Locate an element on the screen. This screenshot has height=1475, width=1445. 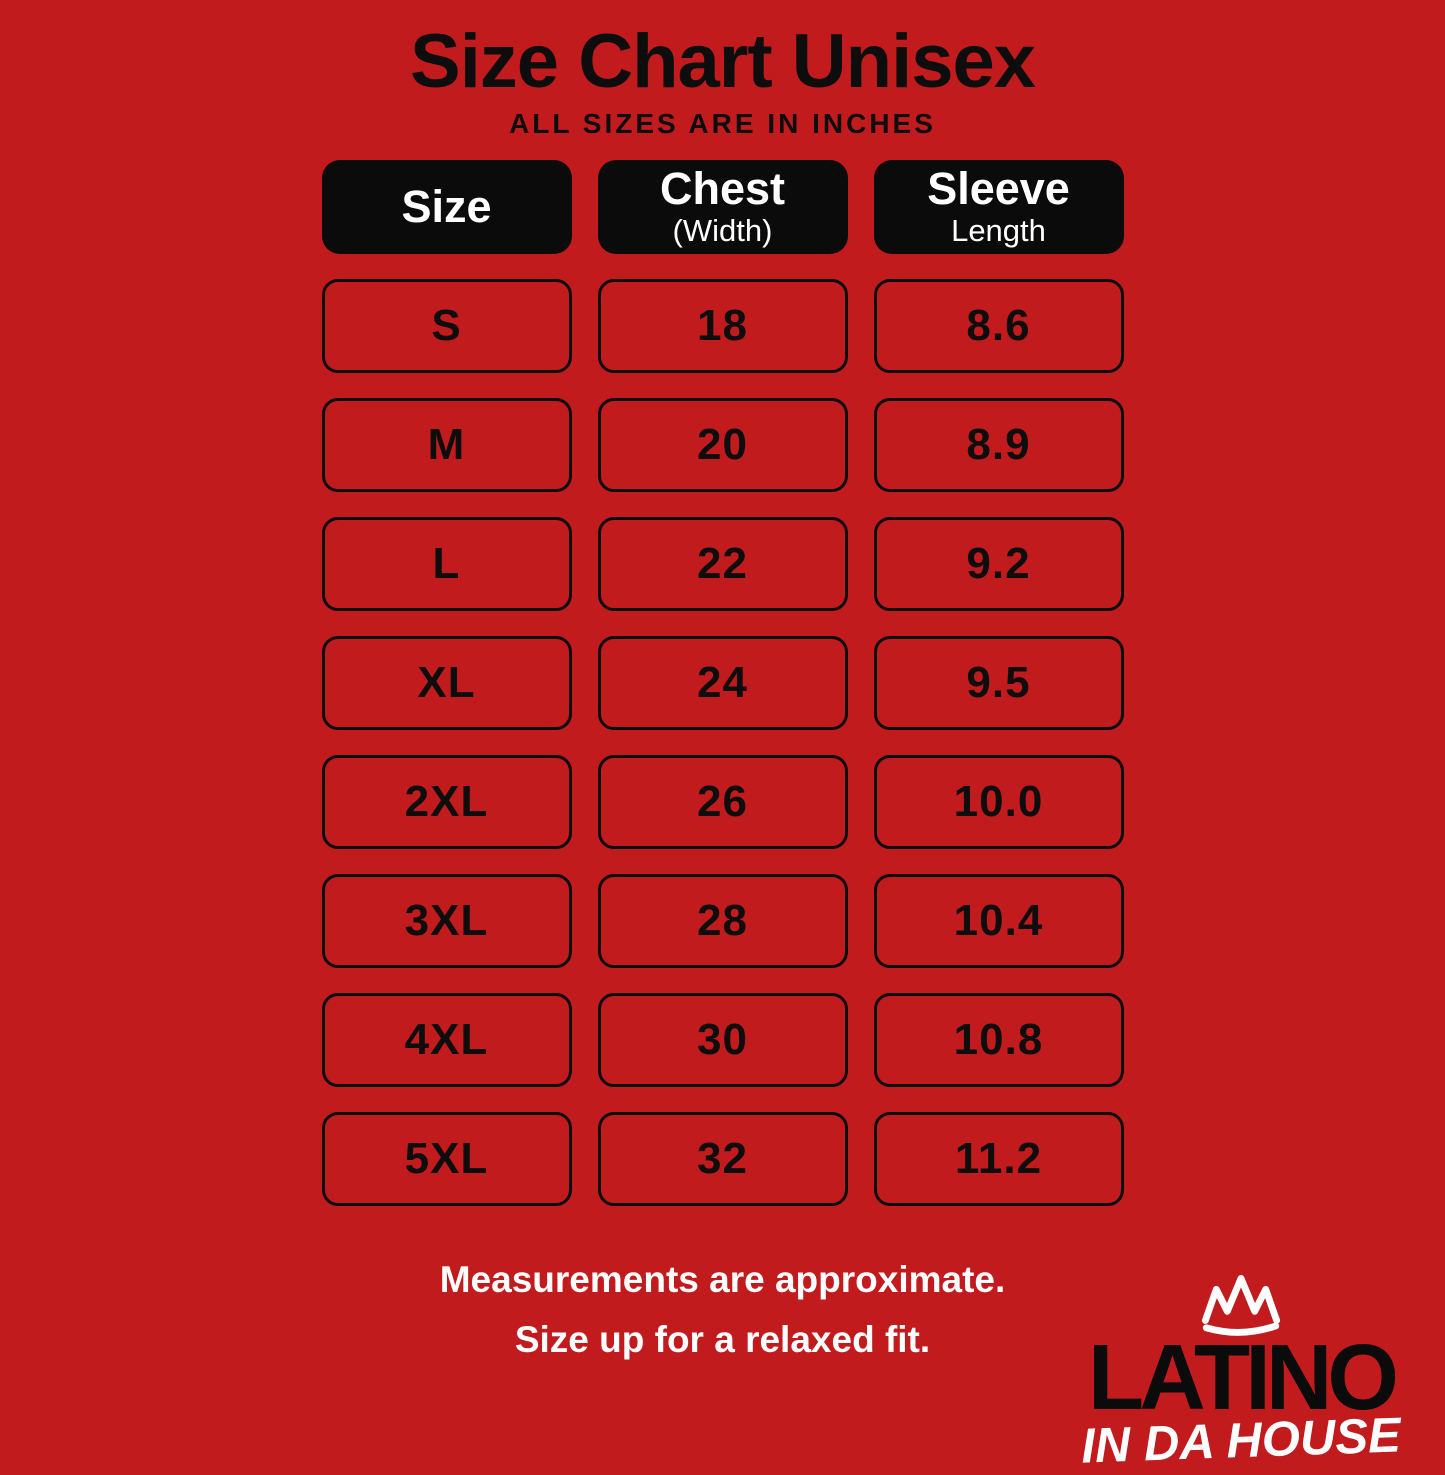
size-cell: 3XL is located at coordinates (446, 921).